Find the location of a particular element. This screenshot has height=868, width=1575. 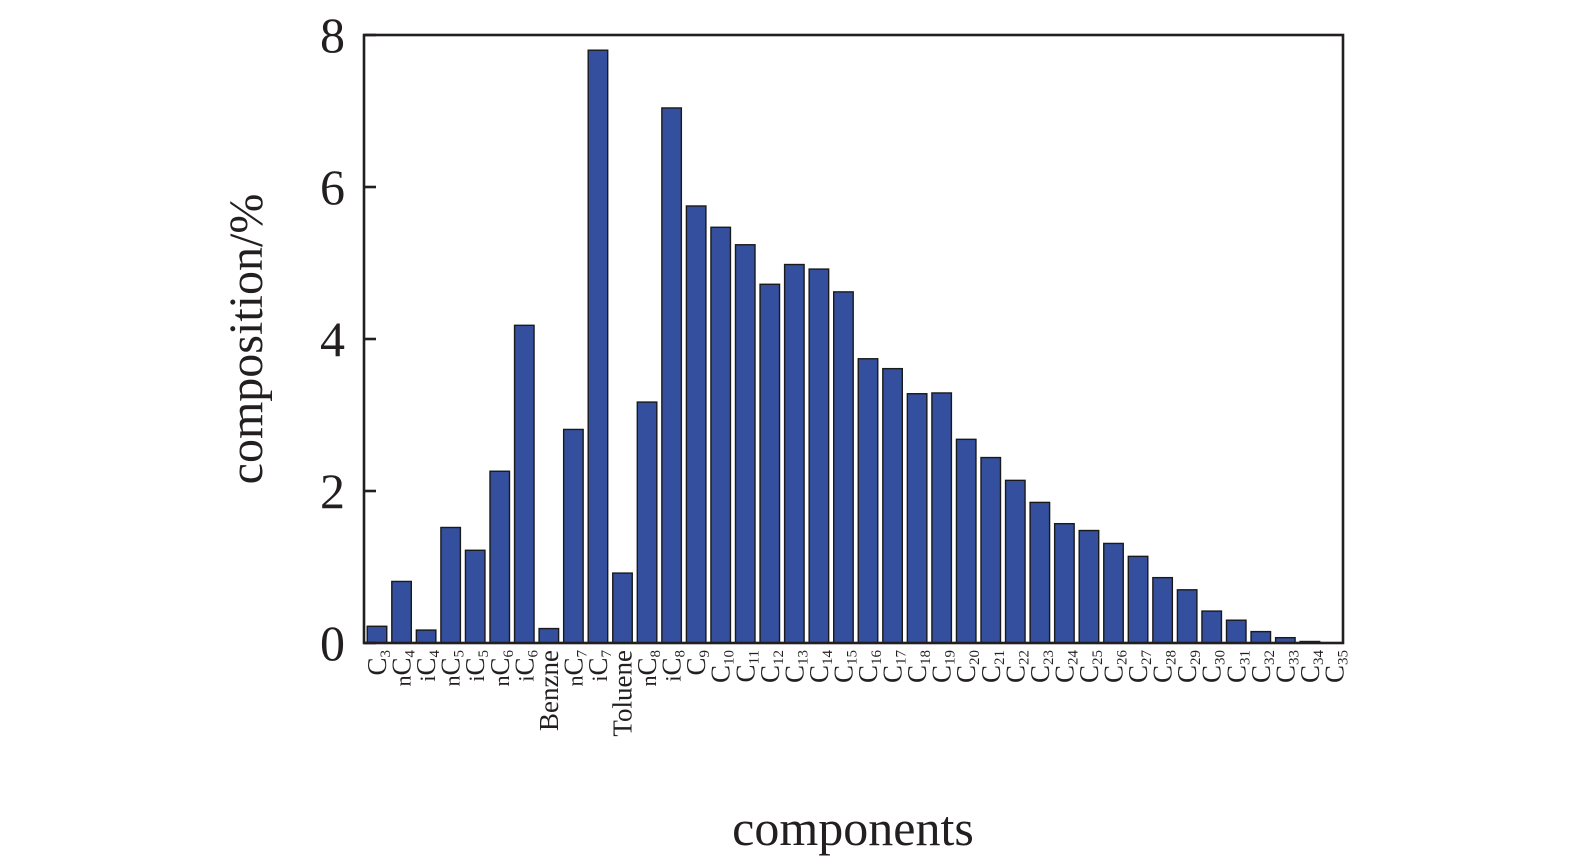

x-tick-subscript: 21 is located at coordinates (1000, 657).